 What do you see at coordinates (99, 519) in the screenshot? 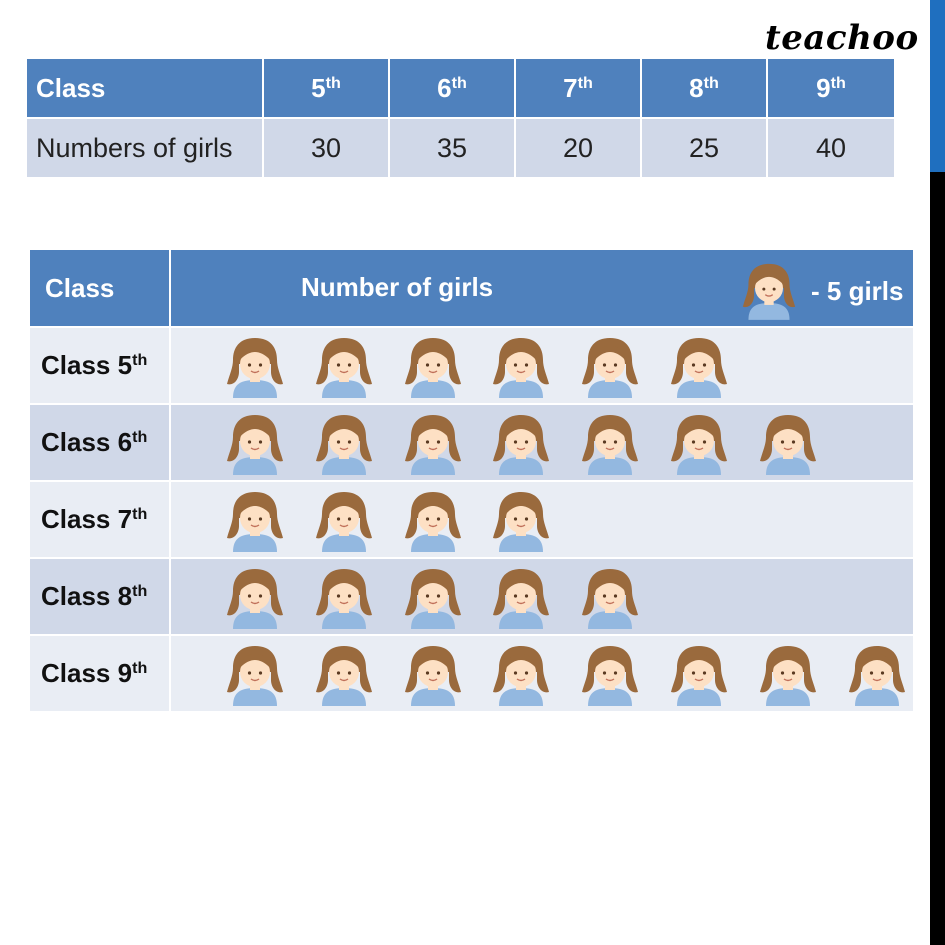
I see `row-label-class-7: Class 7th` at bounding box center [99, 519].